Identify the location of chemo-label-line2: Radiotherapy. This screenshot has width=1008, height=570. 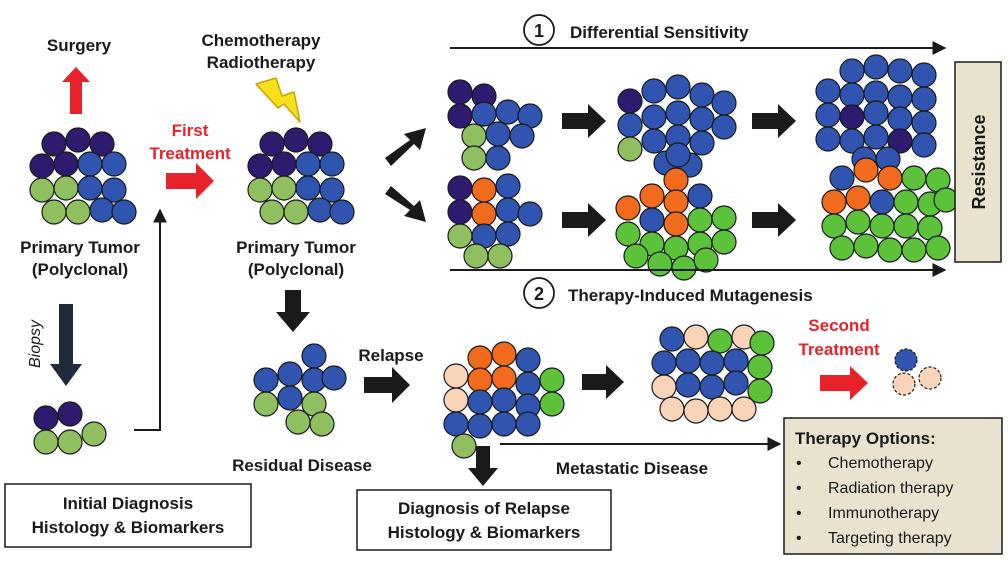
(261, 62).